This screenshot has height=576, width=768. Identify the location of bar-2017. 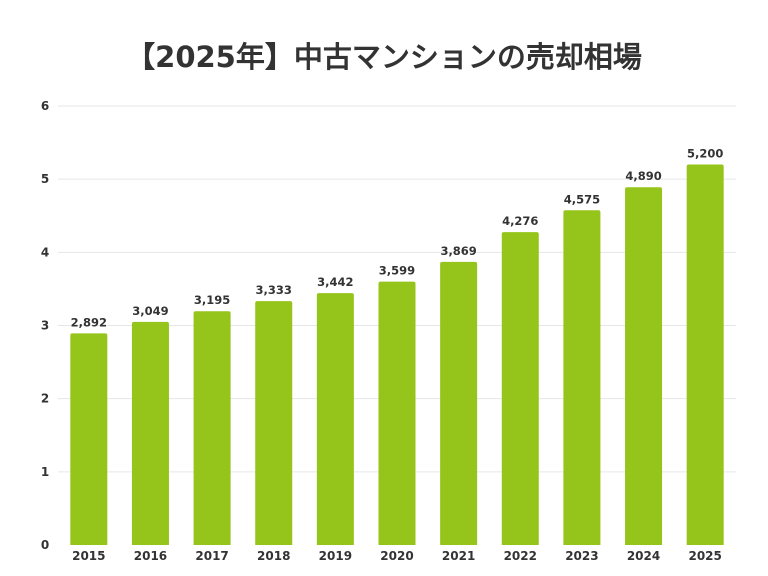
(212, 428).